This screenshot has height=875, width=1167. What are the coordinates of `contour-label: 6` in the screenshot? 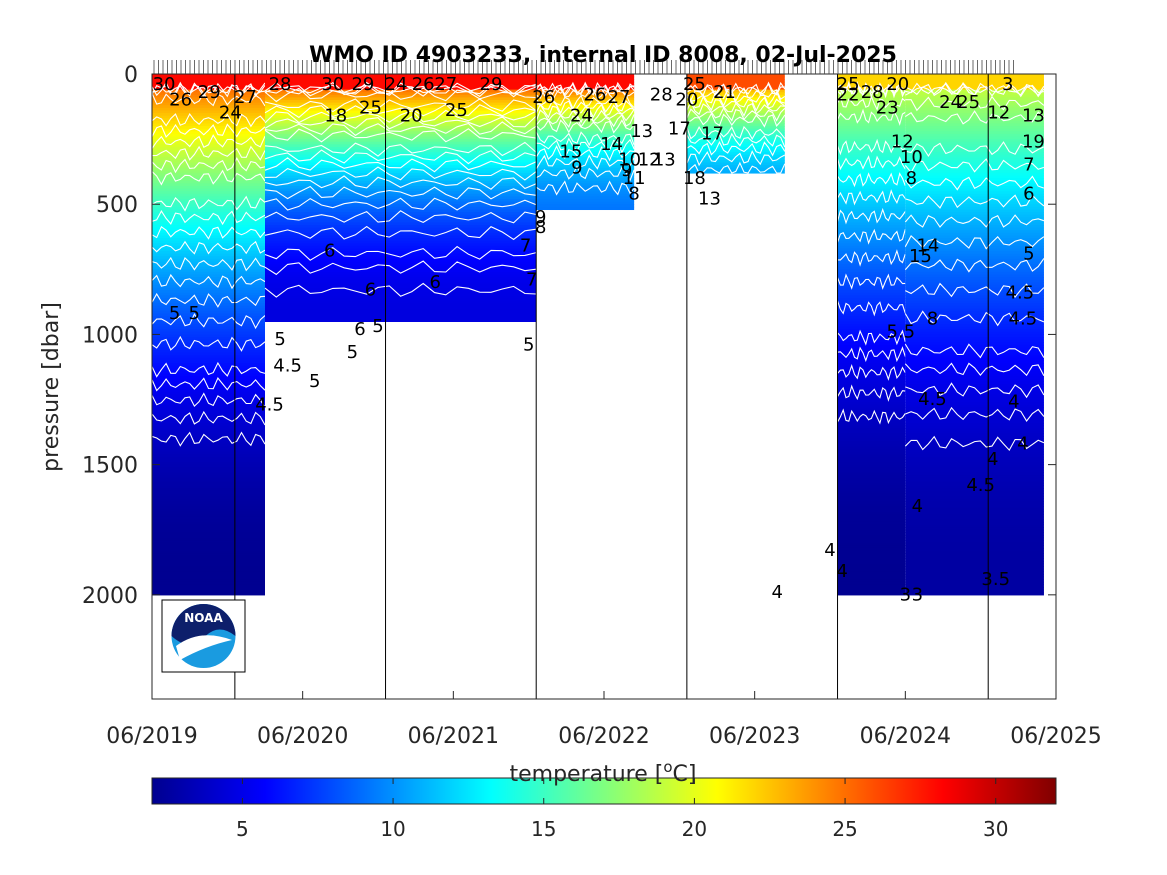 It's located at (1028, 193).